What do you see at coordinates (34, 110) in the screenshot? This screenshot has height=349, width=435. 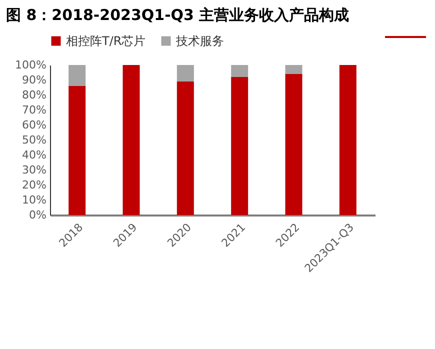 I see `y-tick-label: 70%` at bounding box center [34, 110].